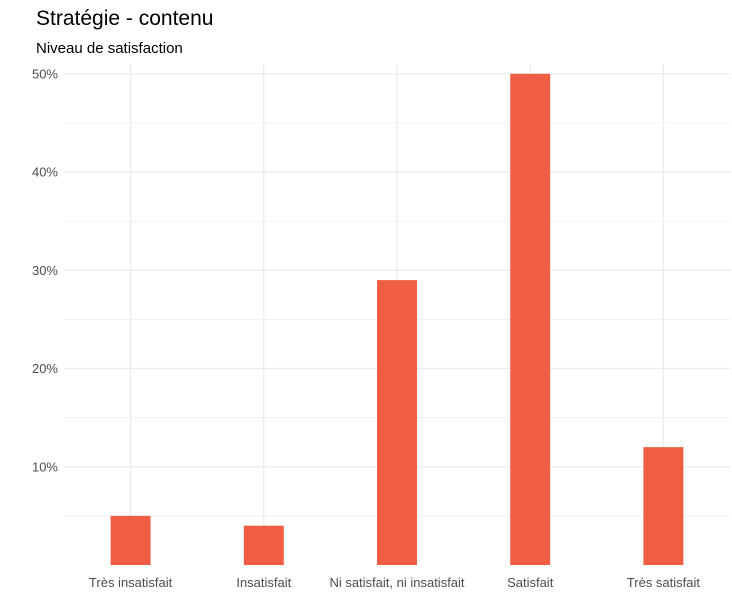 Image resolution: width=732 pixels, height=597 pixels. I want to click on x-tick-label: Ni satisfait, ni insatisfait, so click(396, 582).